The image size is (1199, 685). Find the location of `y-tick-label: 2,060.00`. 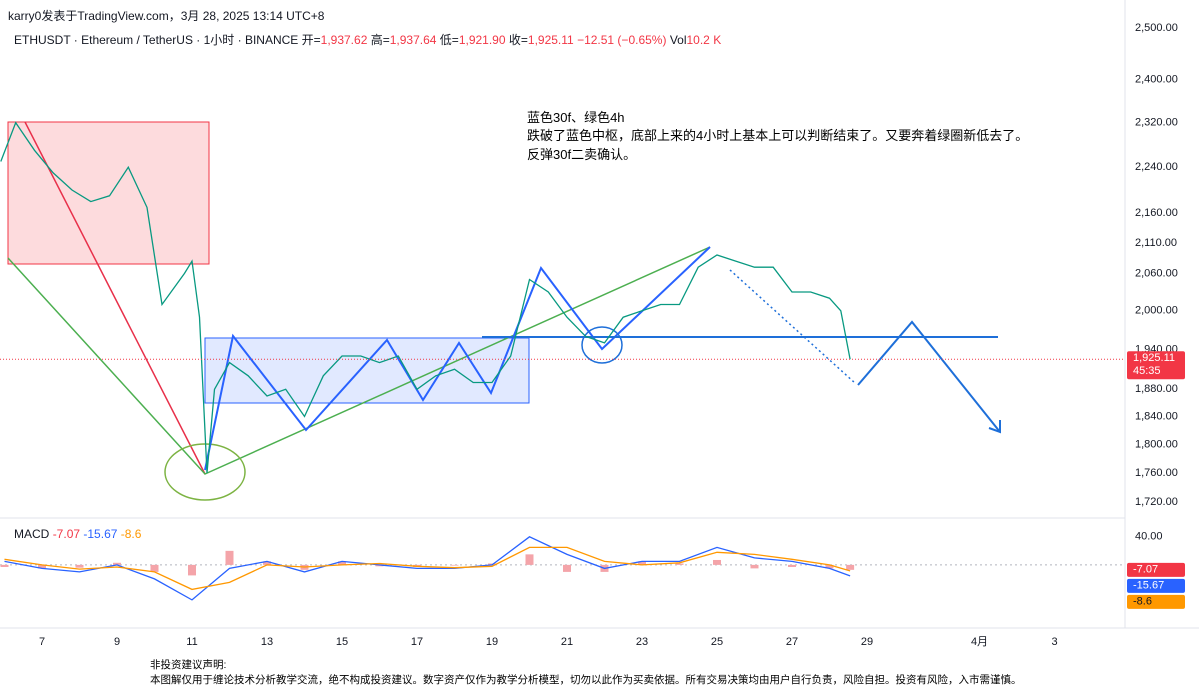

y-tick-label: 2,060.00 is located at coordinates (1156, 273).